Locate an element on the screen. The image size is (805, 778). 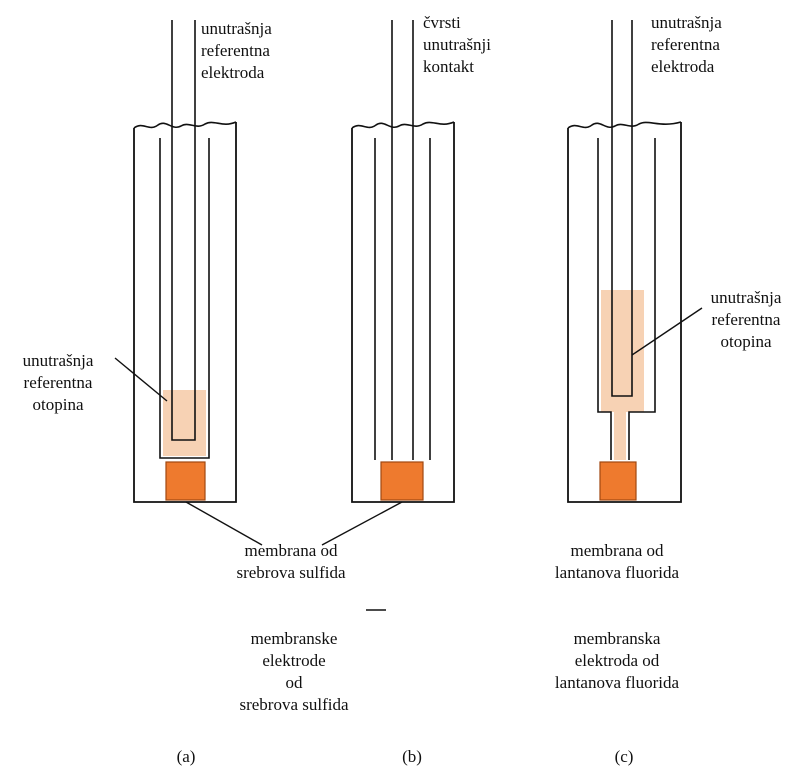
label-c-reference-electrode: unutrašnja referentna elektroda is located at coordinates (686, 45).